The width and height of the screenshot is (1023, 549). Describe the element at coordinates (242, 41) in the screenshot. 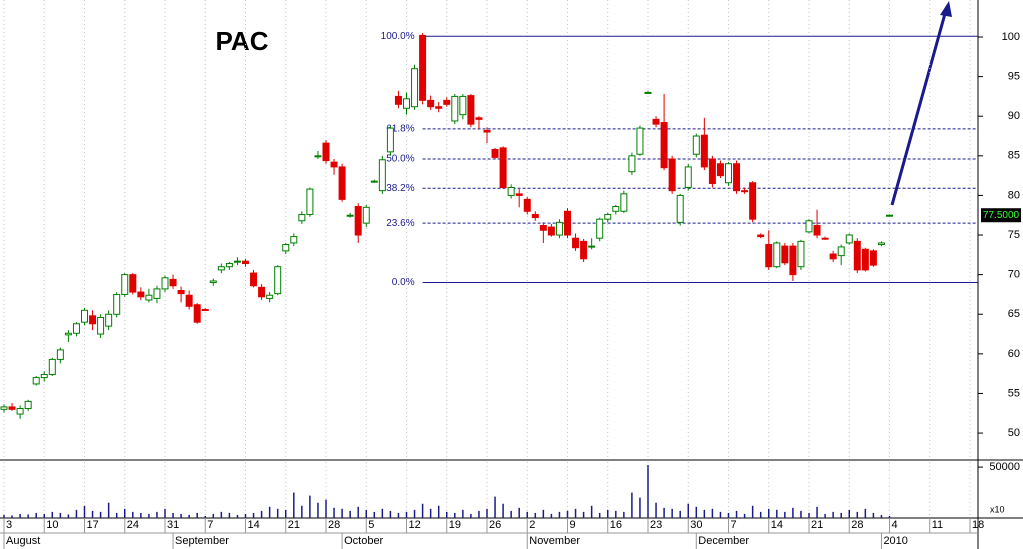

I see `chart-title: PAC` at that location.